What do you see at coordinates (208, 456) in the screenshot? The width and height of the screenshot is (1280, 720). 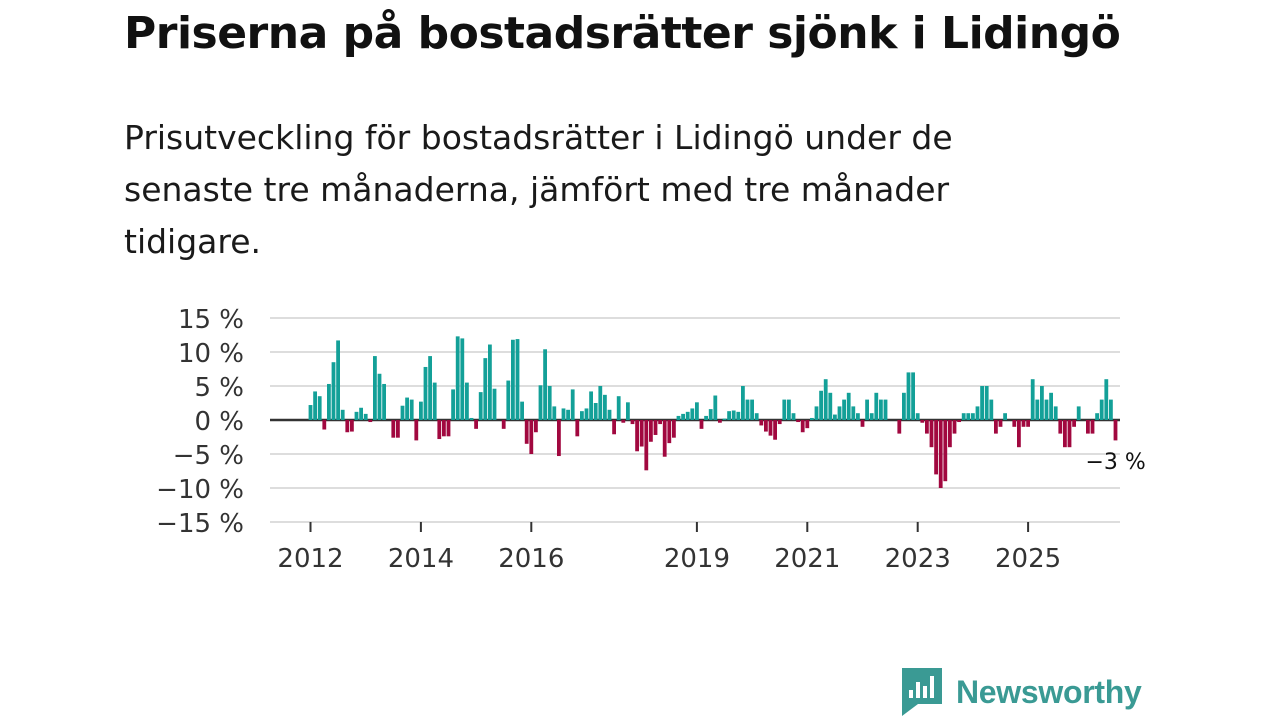 I see `y-tick-label: −5 %` at bounding box center [208, 456].